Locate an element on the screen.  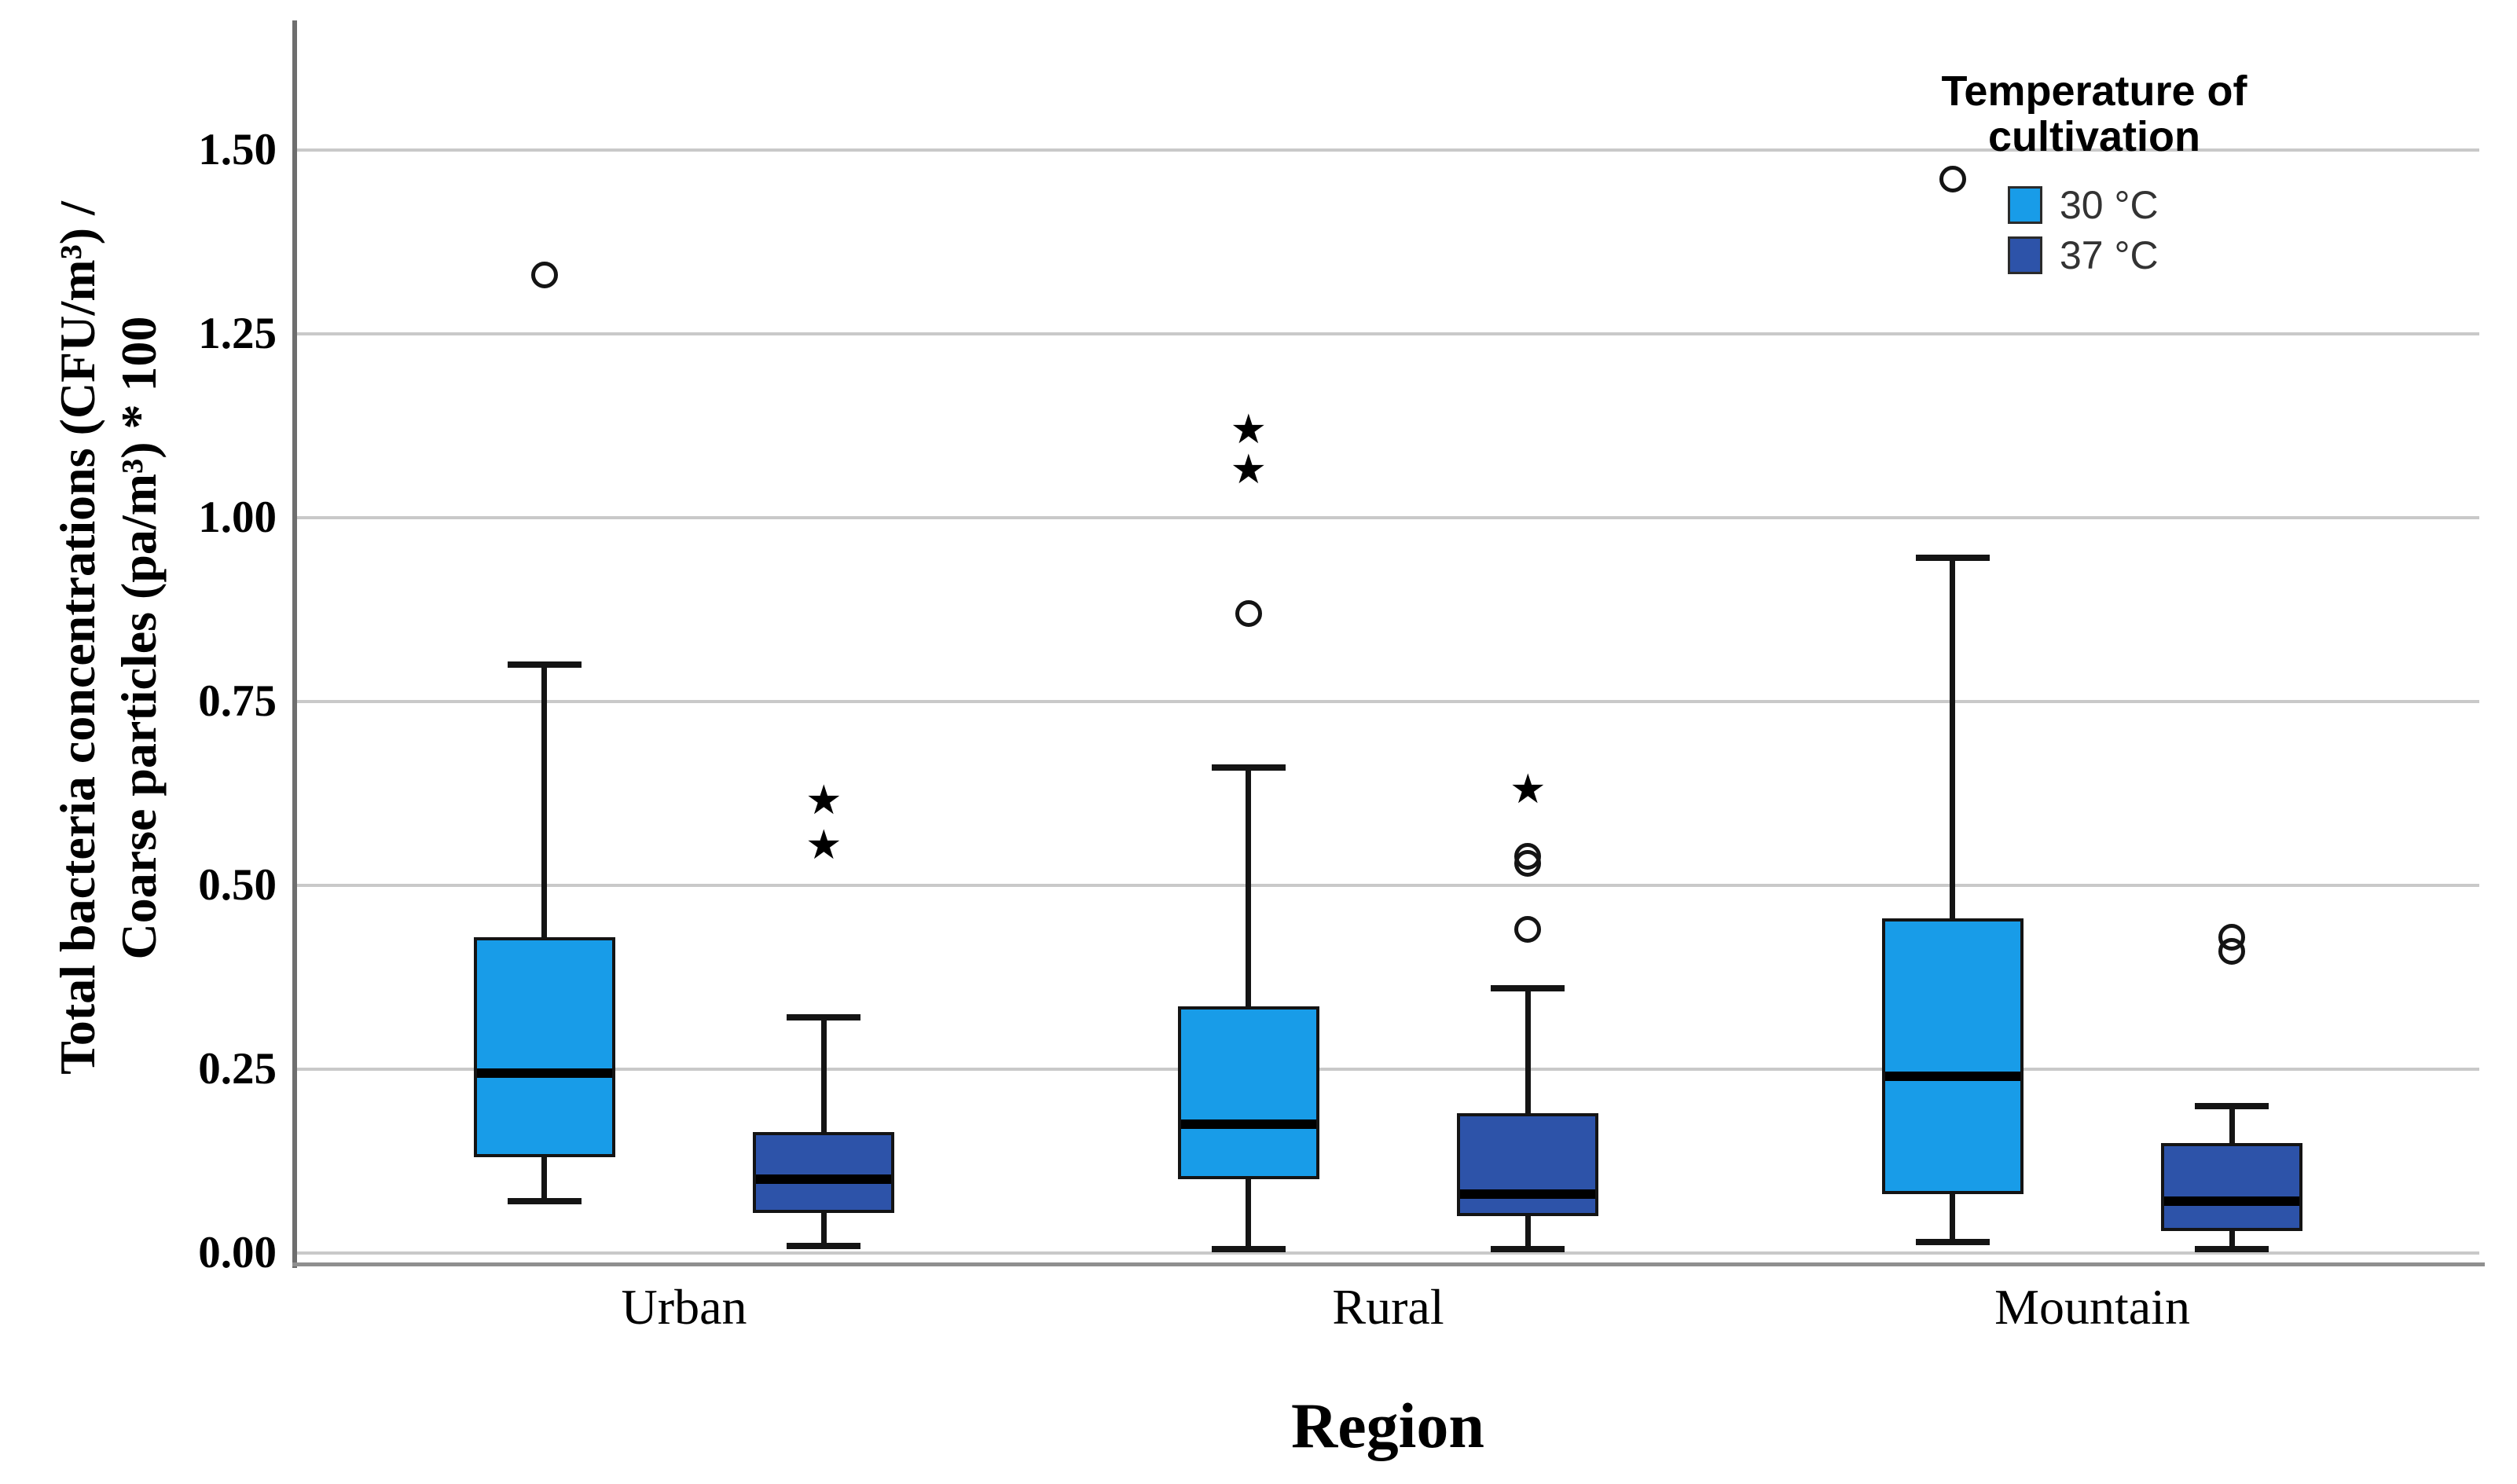
whisker-cap-low-37c-rural is located at coordinates (1528, 1249).